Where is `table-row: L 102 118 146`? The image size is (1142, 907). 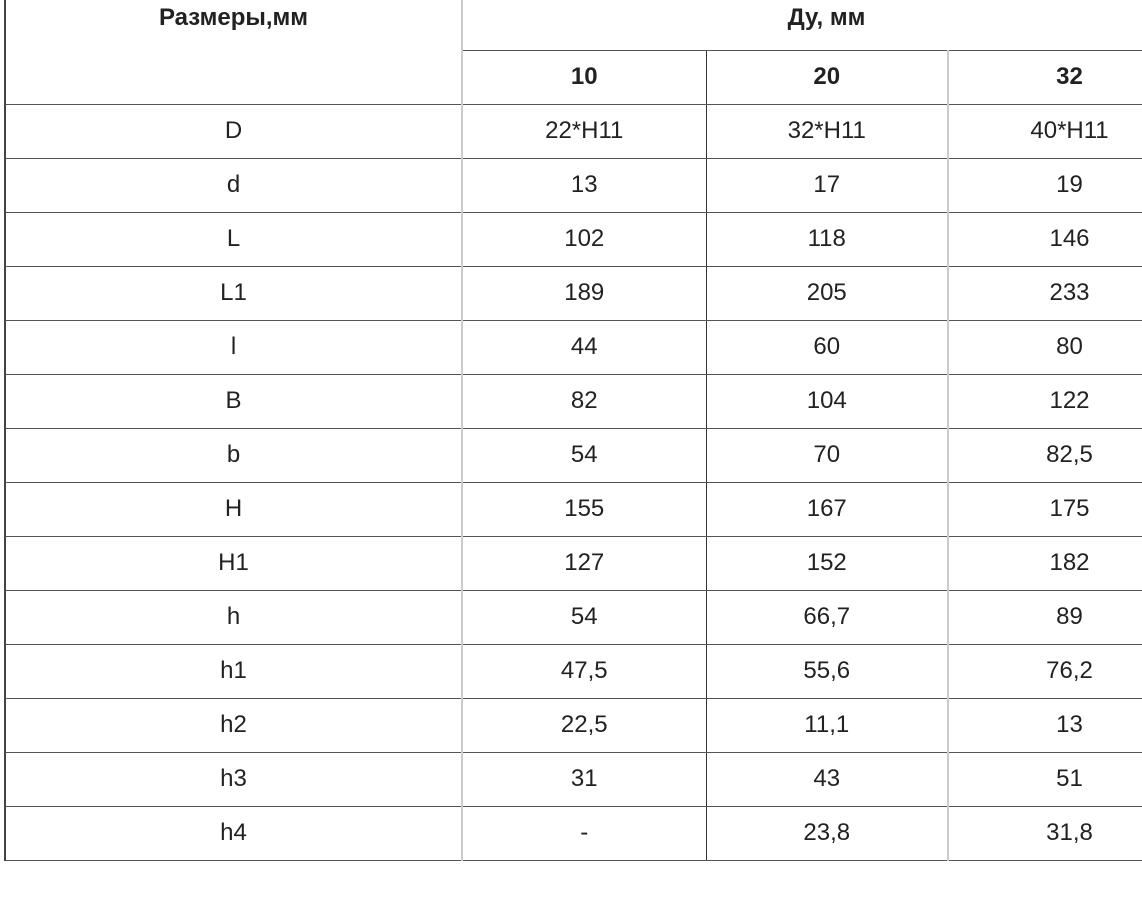
table-row: L 102 118 146 is located at coordinates (573, 239).